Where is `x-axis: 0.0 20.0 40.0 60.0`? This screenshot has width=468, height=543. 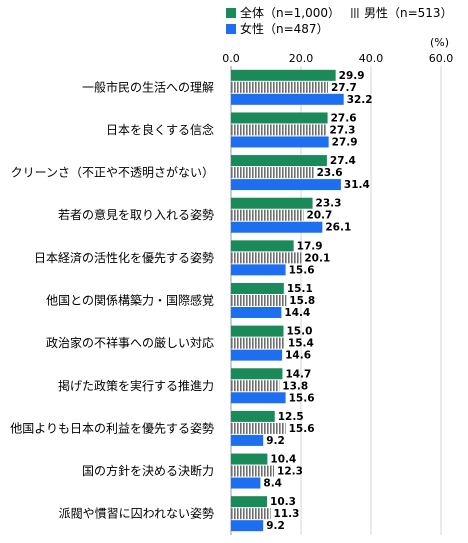 x-axis: 0.0 20.0 40.0 60.0 is located at coordinates (337, 58).